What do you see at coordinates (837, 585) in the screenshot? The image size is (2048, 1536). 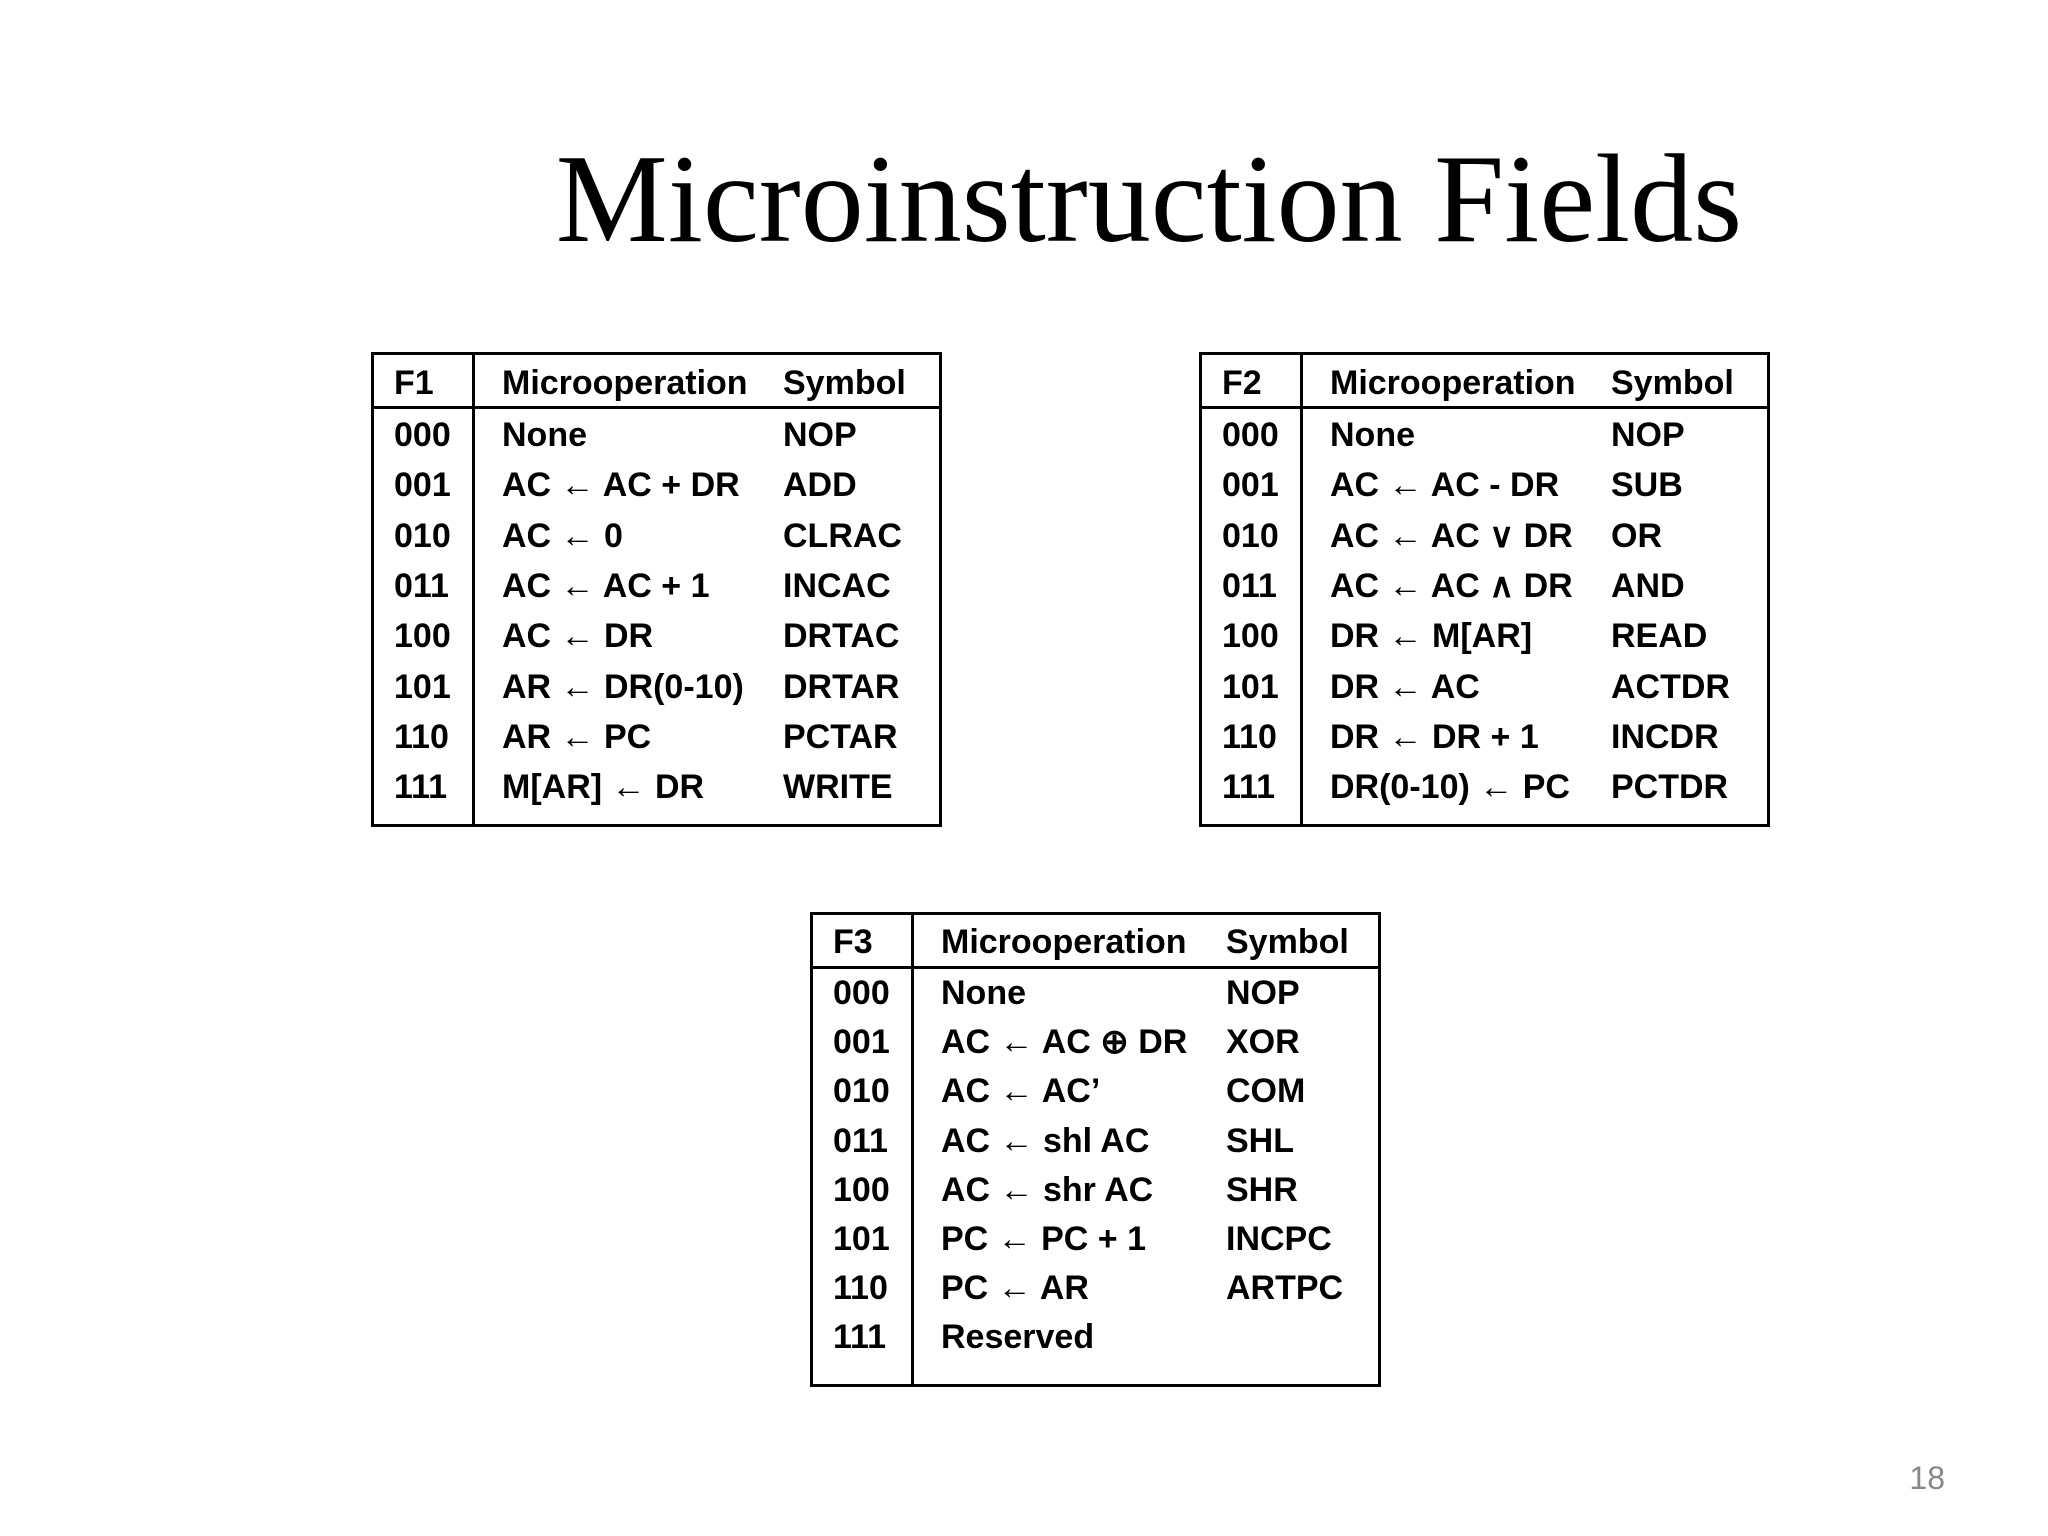 I see `cell-symbol: INCAC` at bounding box center [837, 585].